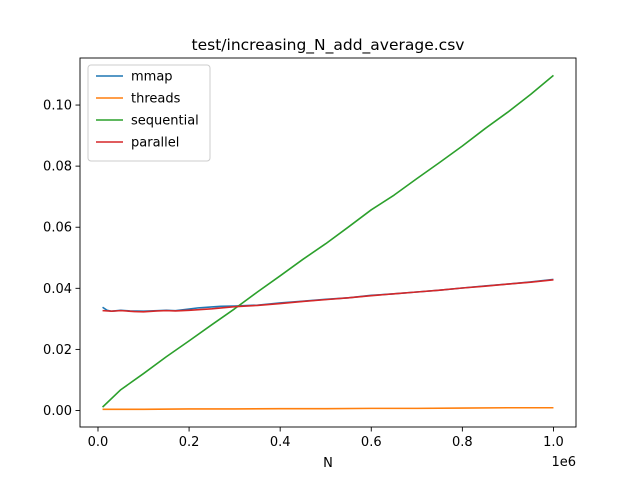 This screenshot has height=480, width=640. I want to click on y-tick-label: 0.06, so click(57, 228).